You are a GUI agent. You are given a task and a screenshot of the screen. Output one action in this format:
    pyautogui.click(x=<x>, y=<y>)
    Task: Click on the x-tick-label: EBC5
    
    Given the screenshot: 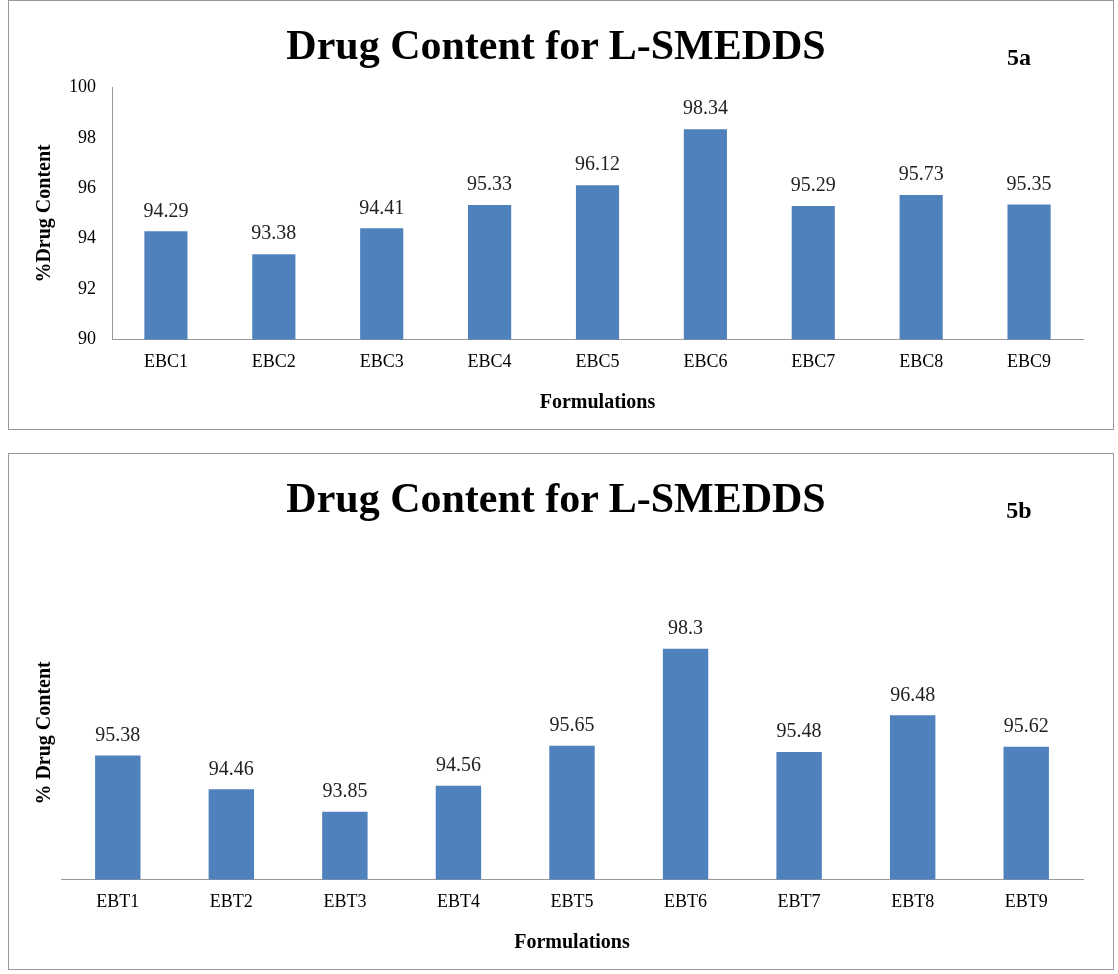 What is the action you would take?
    pyautogui.click(x=597, y=360)
    